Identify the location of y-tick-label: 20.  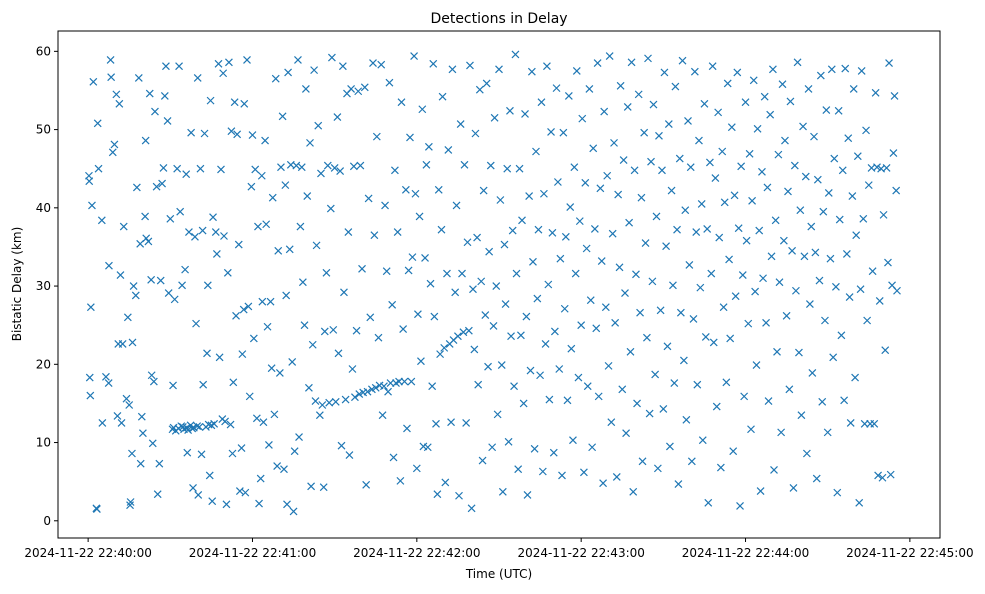
(43, 364).